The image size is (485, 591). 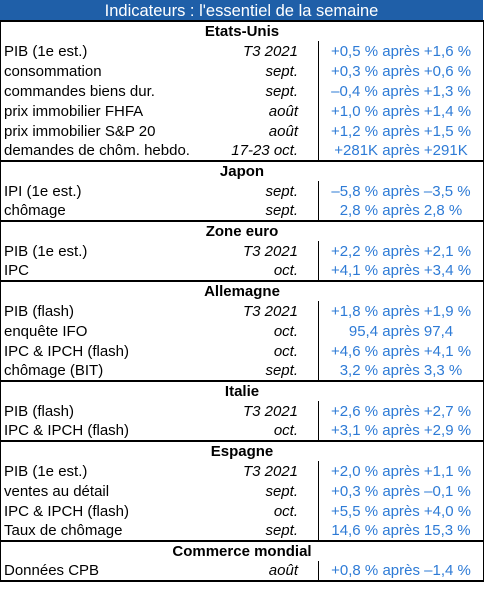 I want to click on indicator-value: +2,0 % après +1,1 %, so click(x=401, y=471).